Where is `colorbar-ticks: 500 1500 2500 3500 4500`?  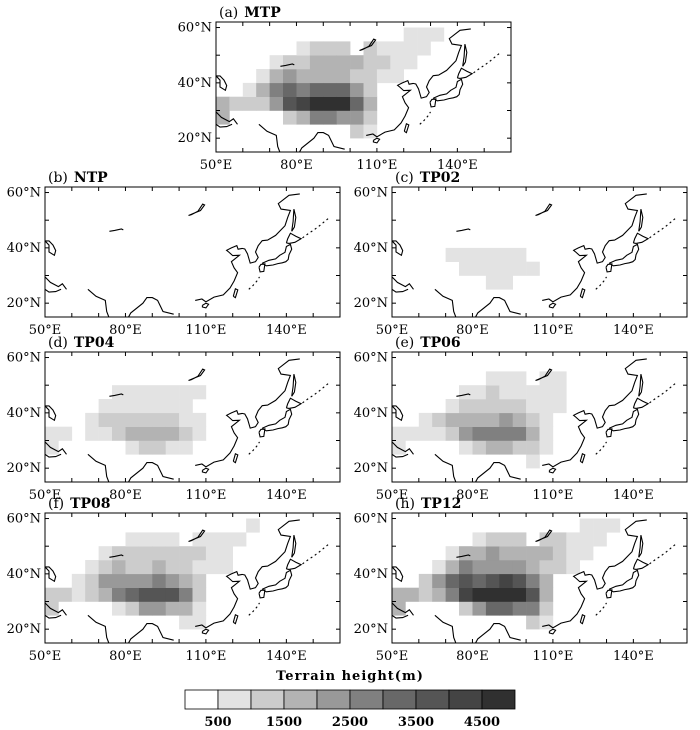 colorbar-ticks: 500 1500 2500 3500 4500 is located at coordinates (352, 722).